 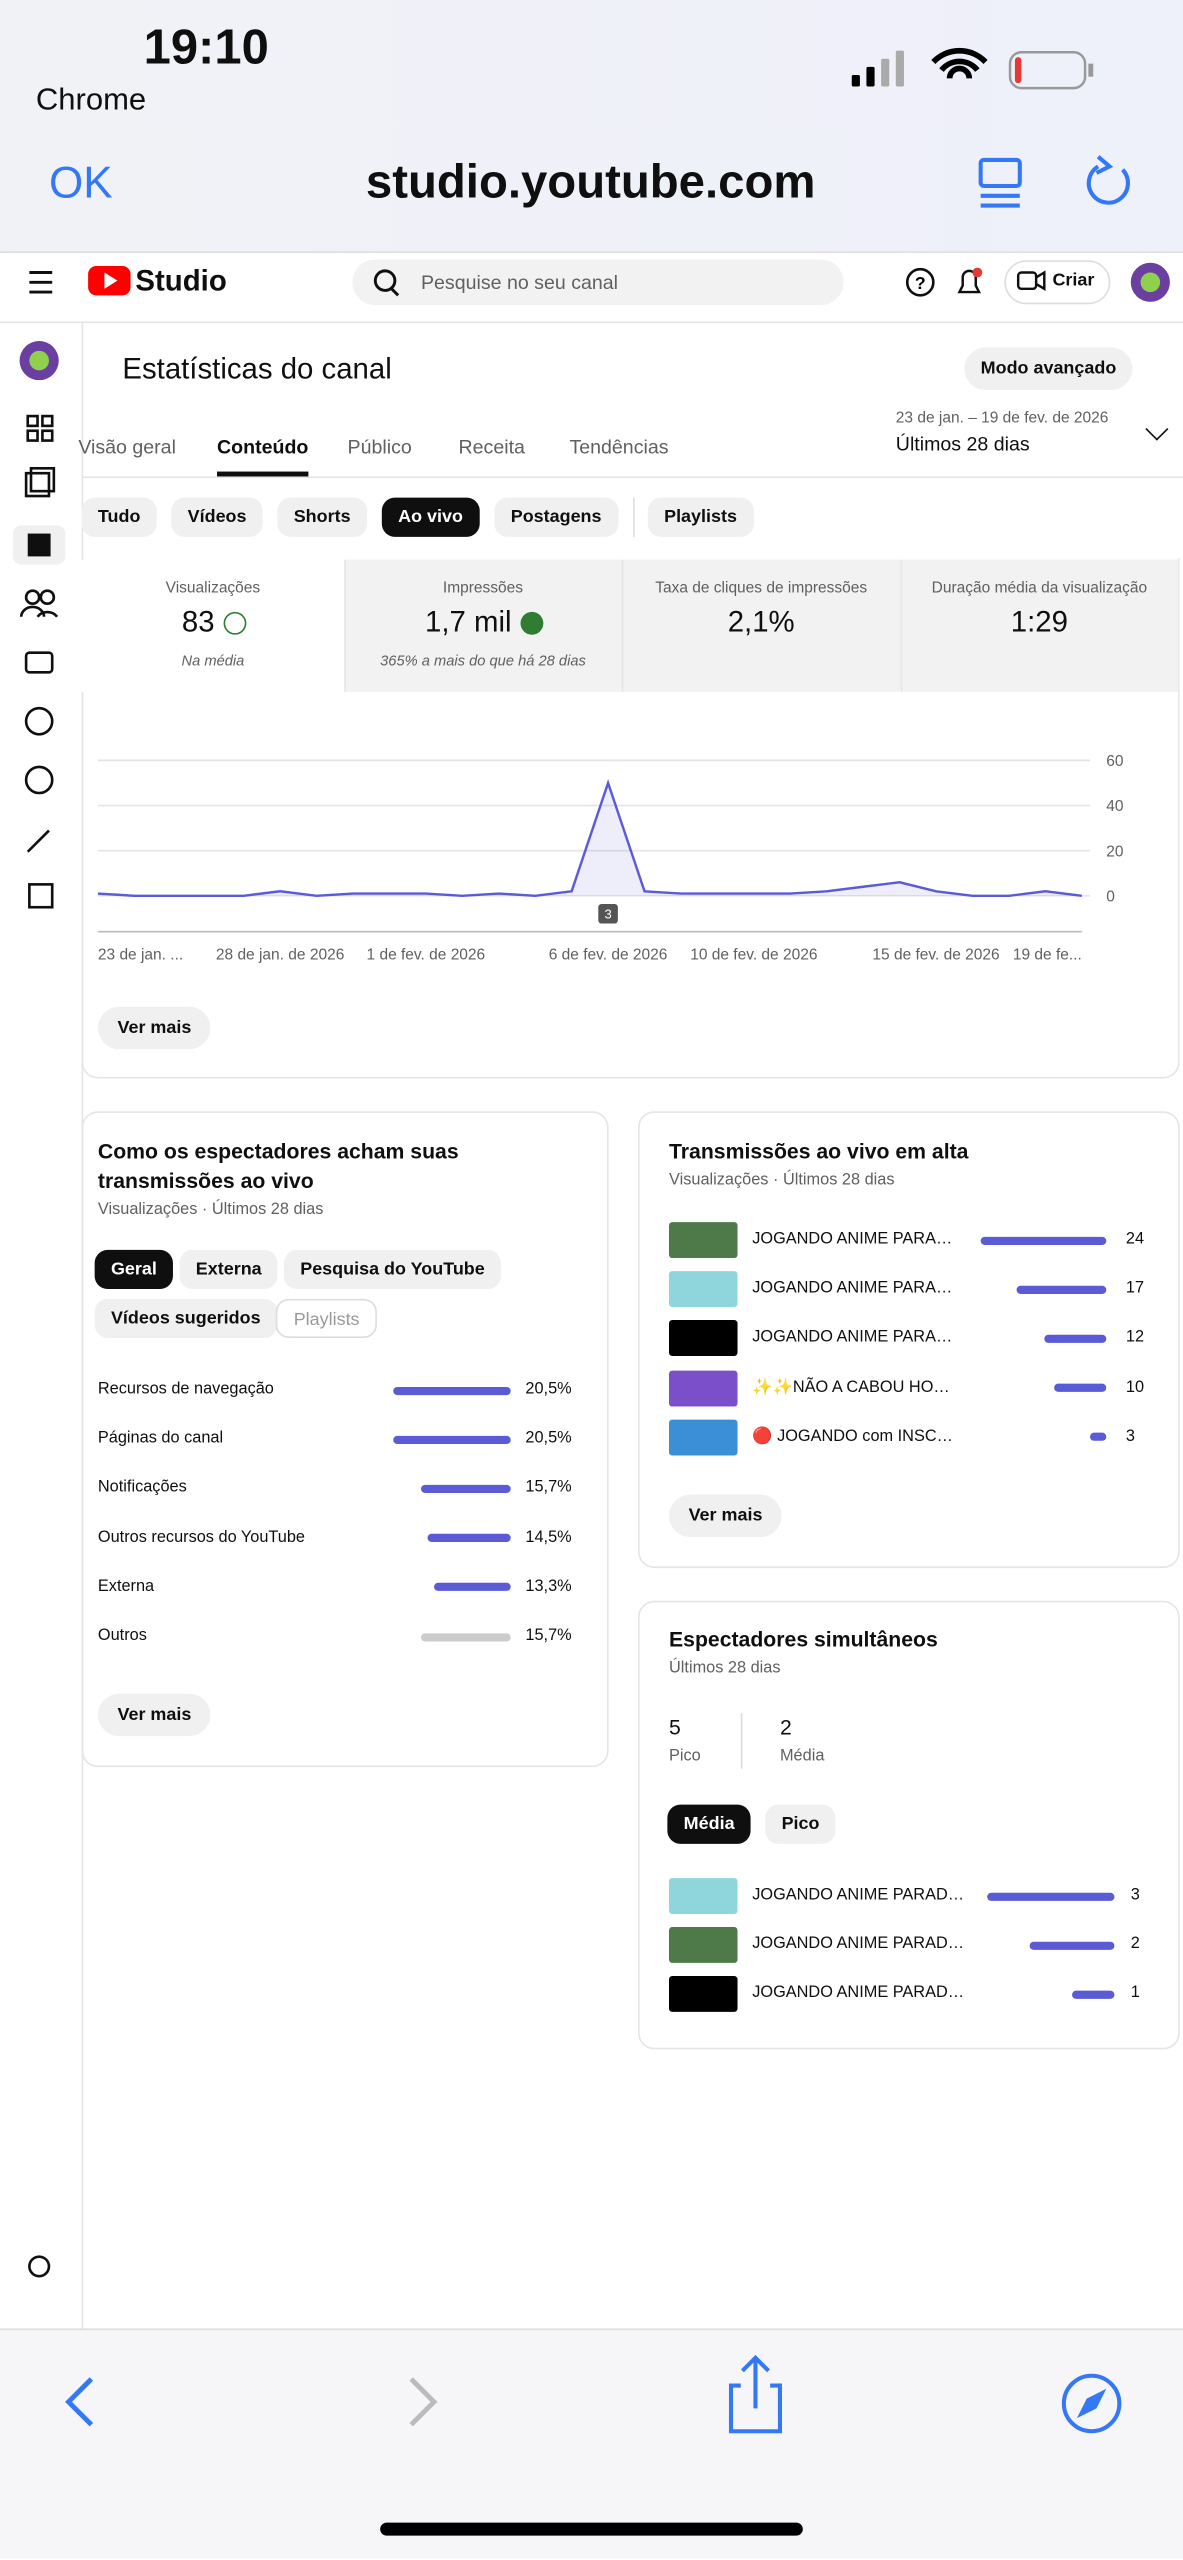 What do you see at coordinates (37, 484) in the screenshot?
I see `content-icon` at bounding box center [37, 484].